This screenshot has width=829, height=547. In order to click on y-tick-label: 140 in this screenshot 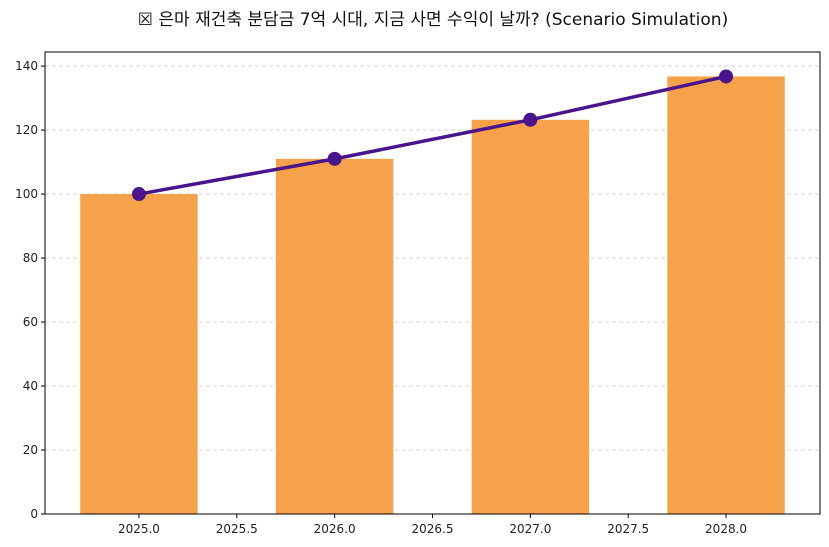, I will do `click(26, 66)`.